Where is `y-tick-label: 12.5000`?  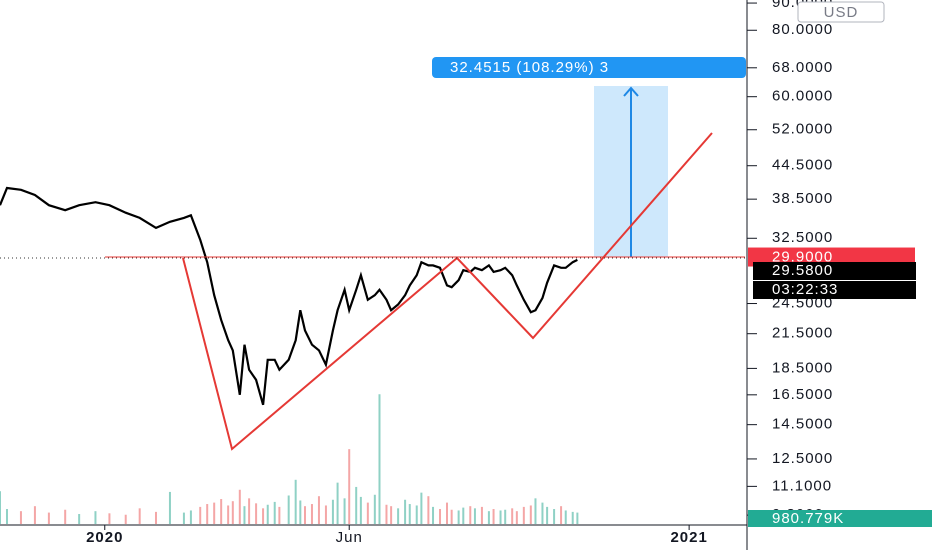
y-tick-label: 12.5000 is located at coordinates (802, 458).